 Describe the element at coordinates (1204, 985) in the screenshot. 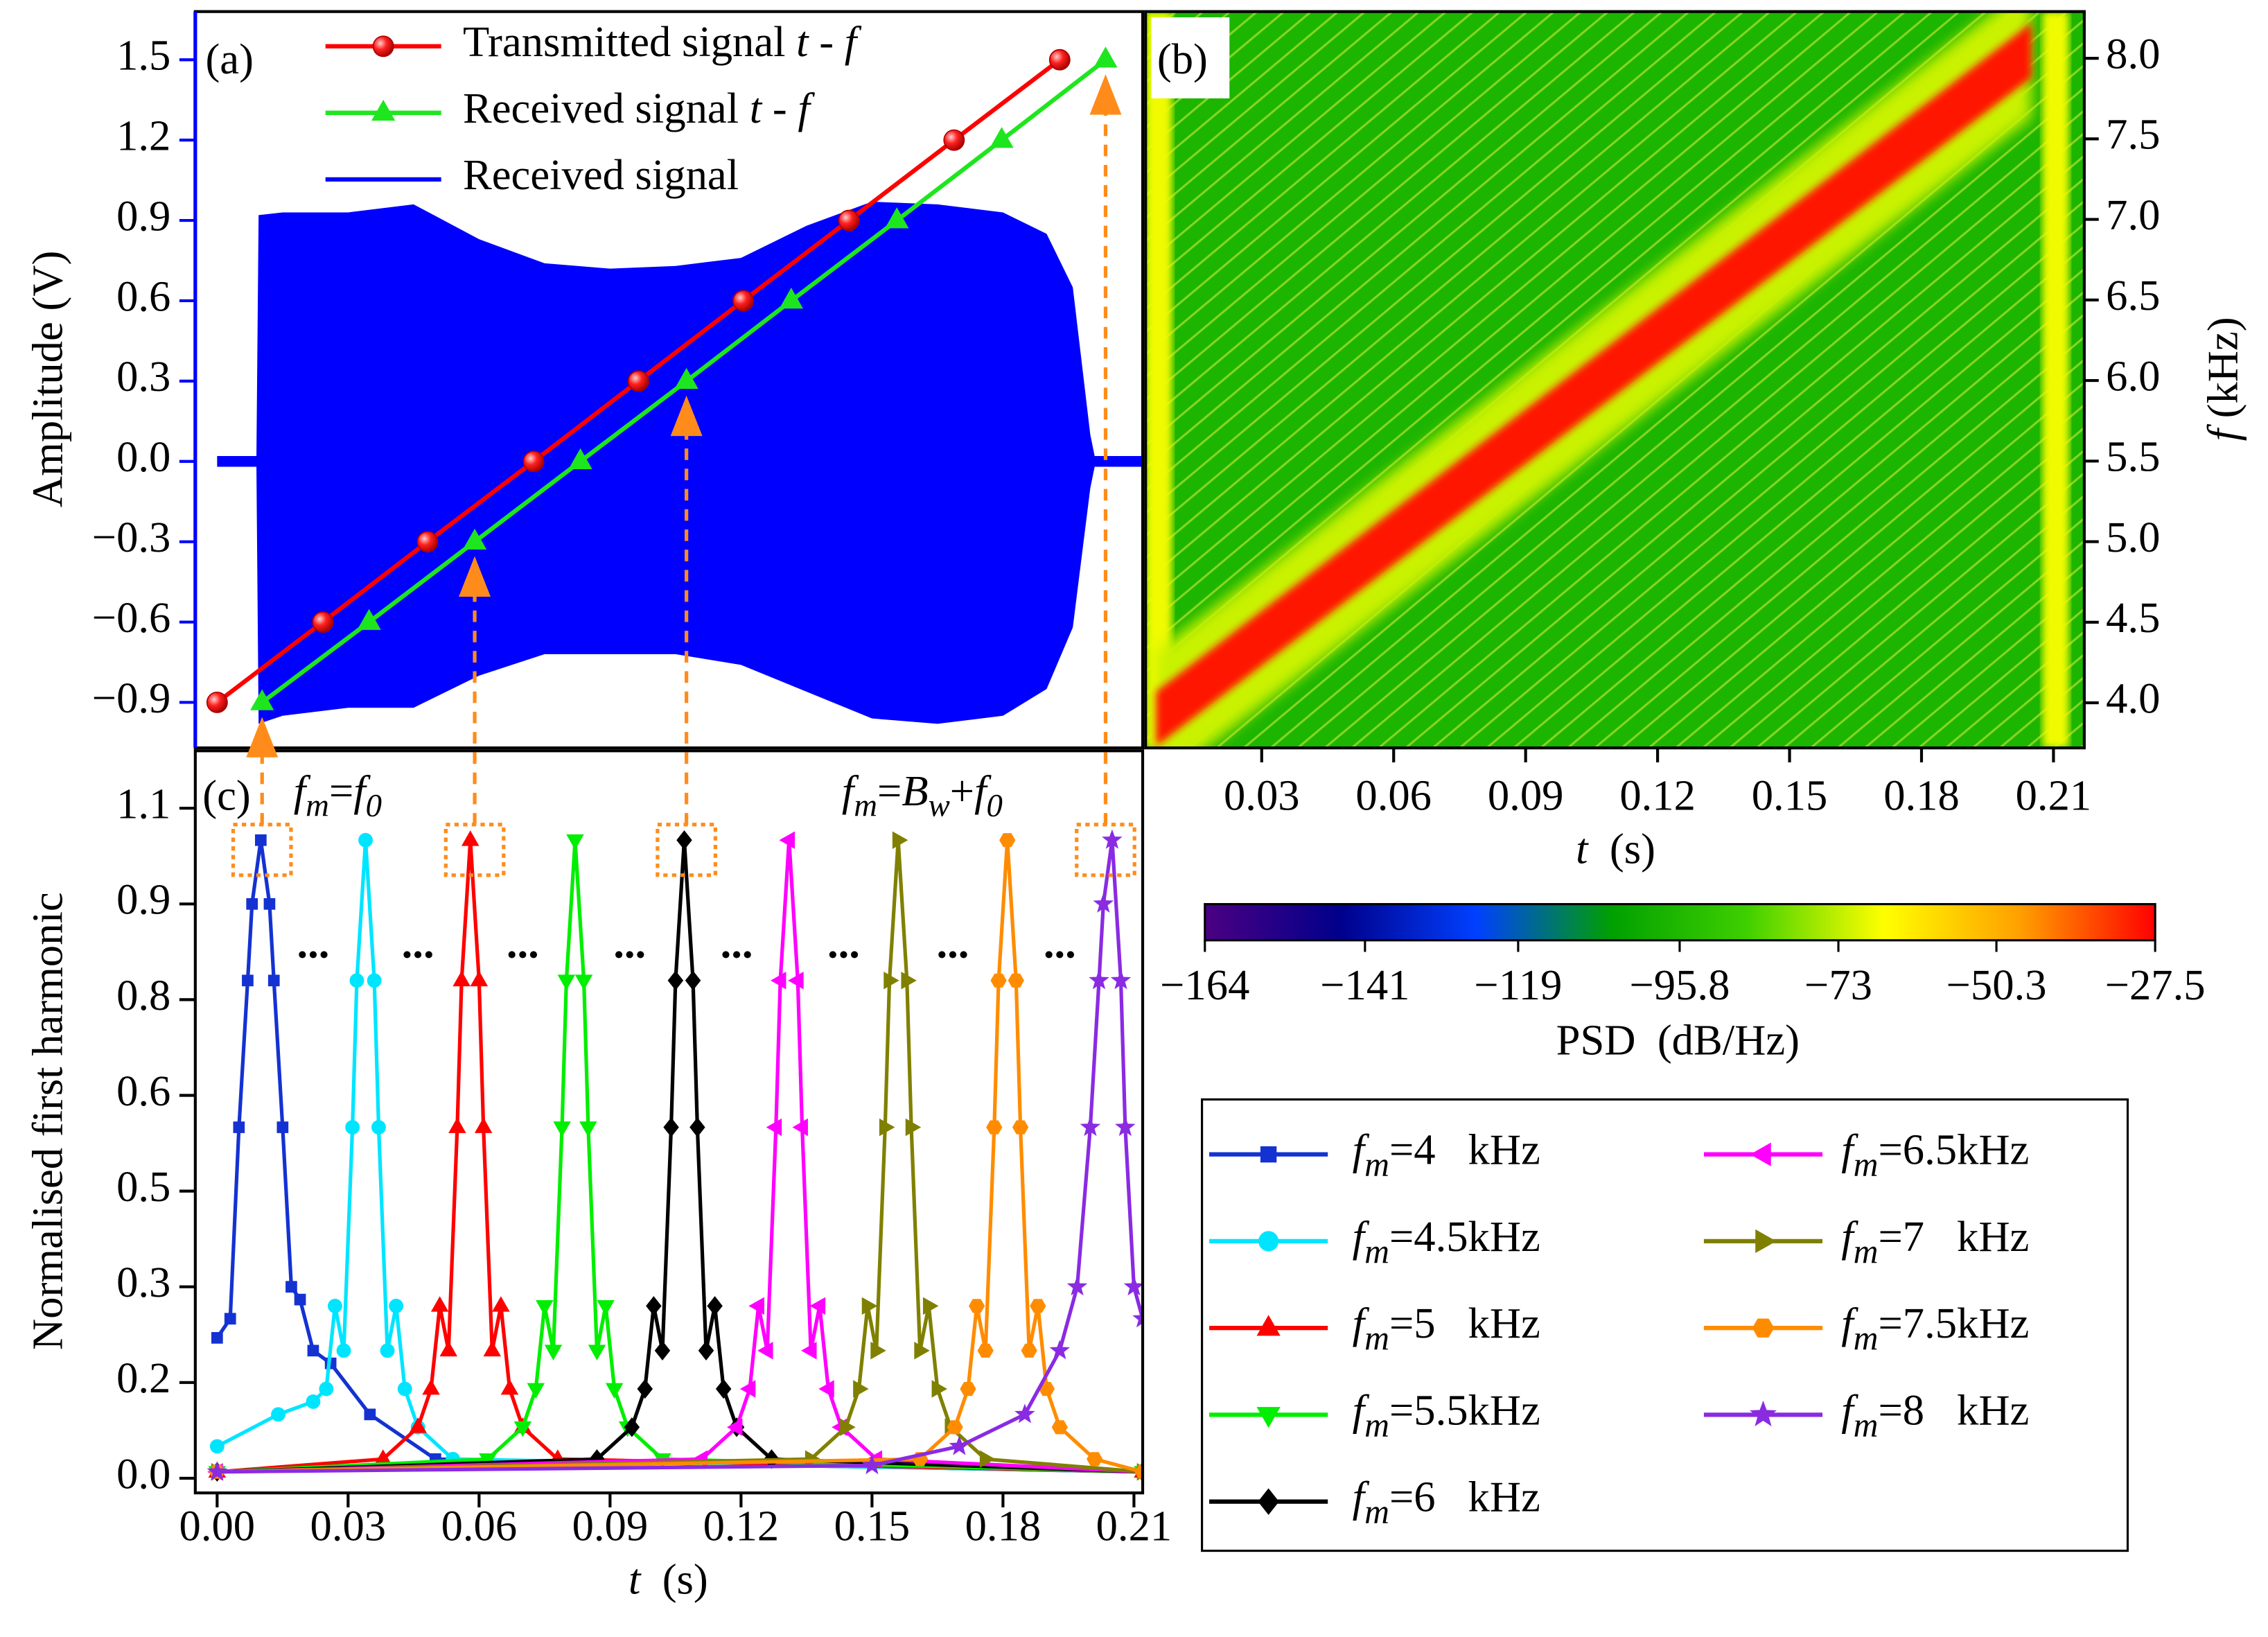

I see `colorbar-tick-label: −164` at that location.